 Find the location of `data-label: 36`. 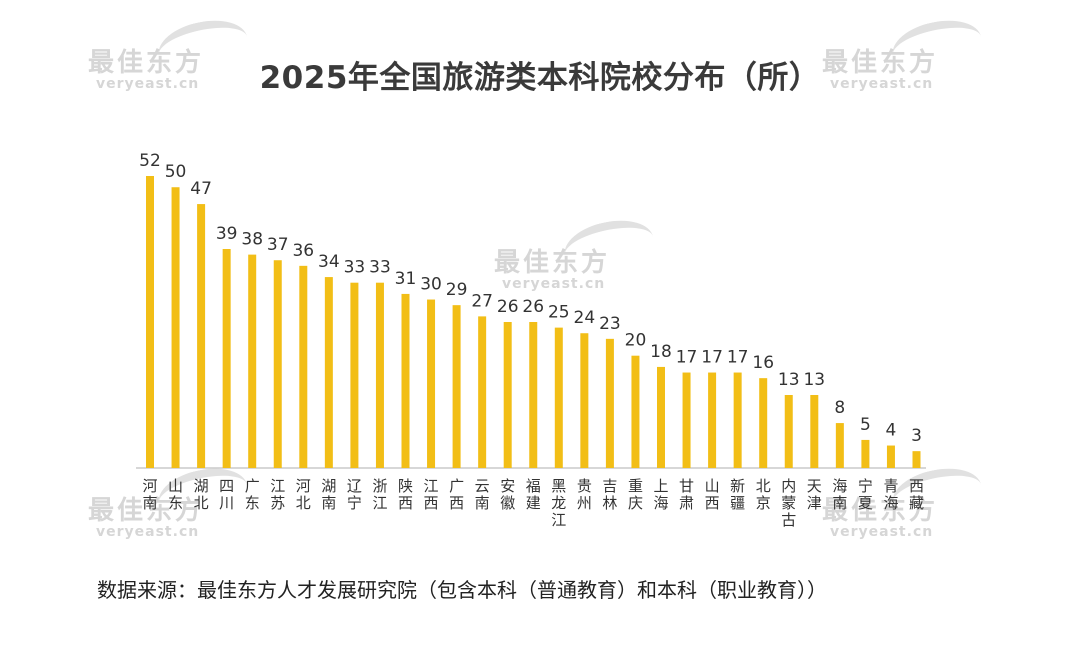

data-label: 36 is located at coordinates (303, 251).